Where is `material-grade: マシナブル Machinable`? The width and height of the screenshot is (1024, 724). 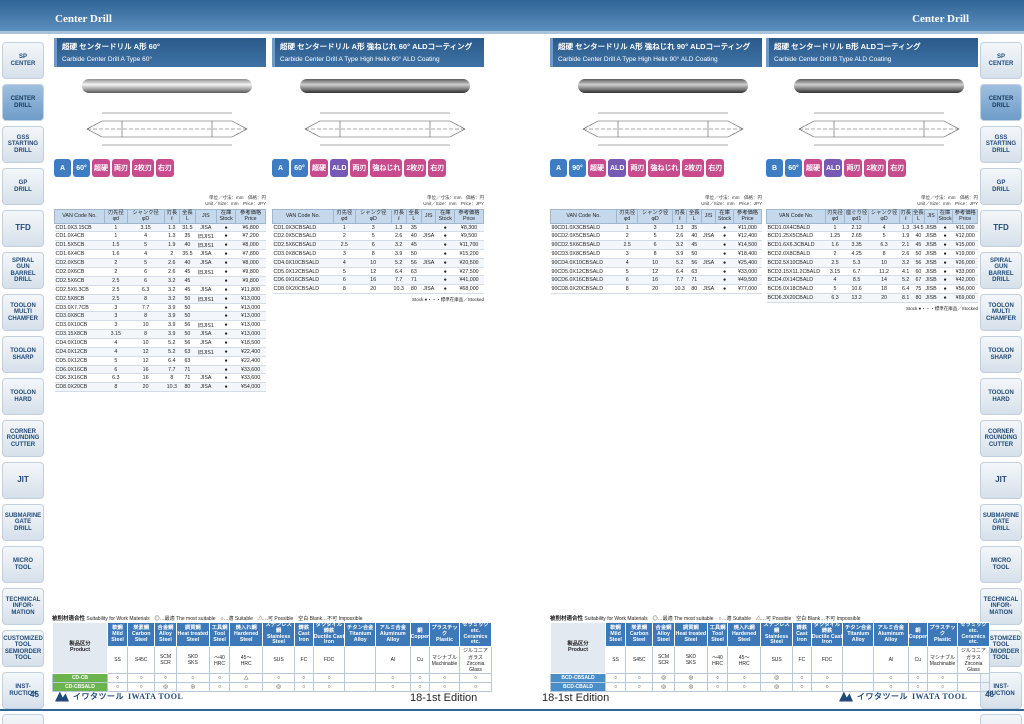
material-grade: マシナブル Machinable is located at coordinates (444, 660).